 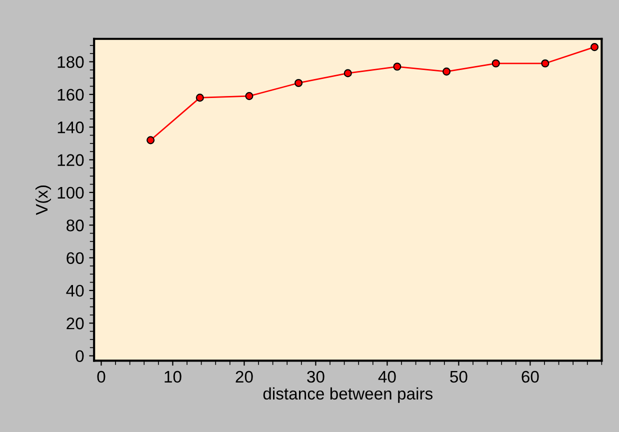 I want to click on y-tick-label: 120, so click(x=71, y=160).